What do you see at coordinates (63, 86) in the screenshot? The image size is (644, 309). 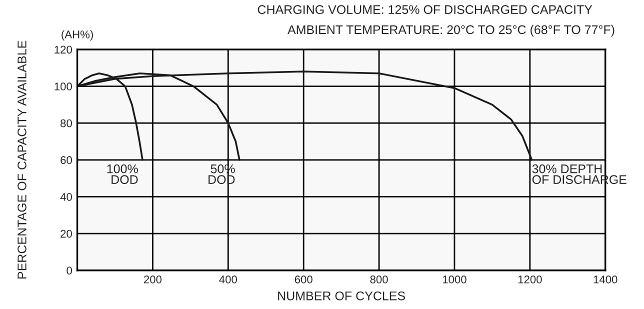 I see `y-tick-label: 100` at bounding box center [63, 86].